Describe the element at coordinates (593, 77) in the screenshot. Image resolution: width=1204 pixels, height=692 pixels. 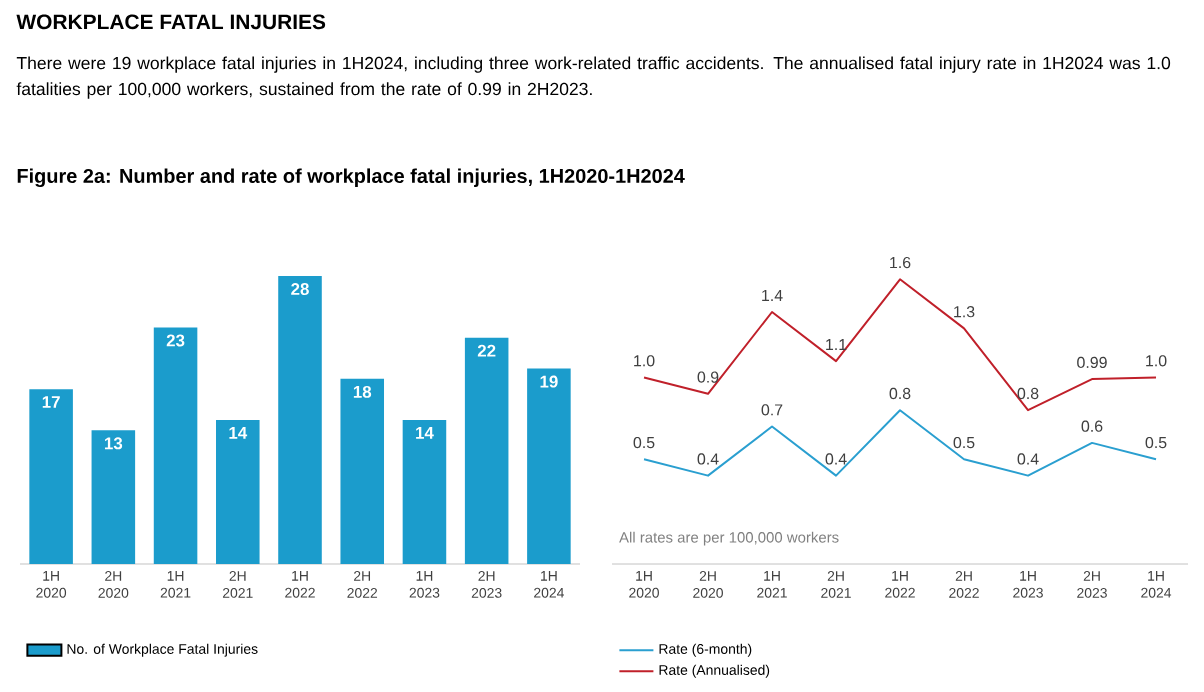
I see `chart-subtitle: There were 19 workplace fatal injuries in 1H2024, including three work-related traffic accidents. The annualised fatal injury rate in 1H2024 was 1.0 fatalities per 100,000 workers, sustained from the rate of 0.99 in 2H2023.` at that location.